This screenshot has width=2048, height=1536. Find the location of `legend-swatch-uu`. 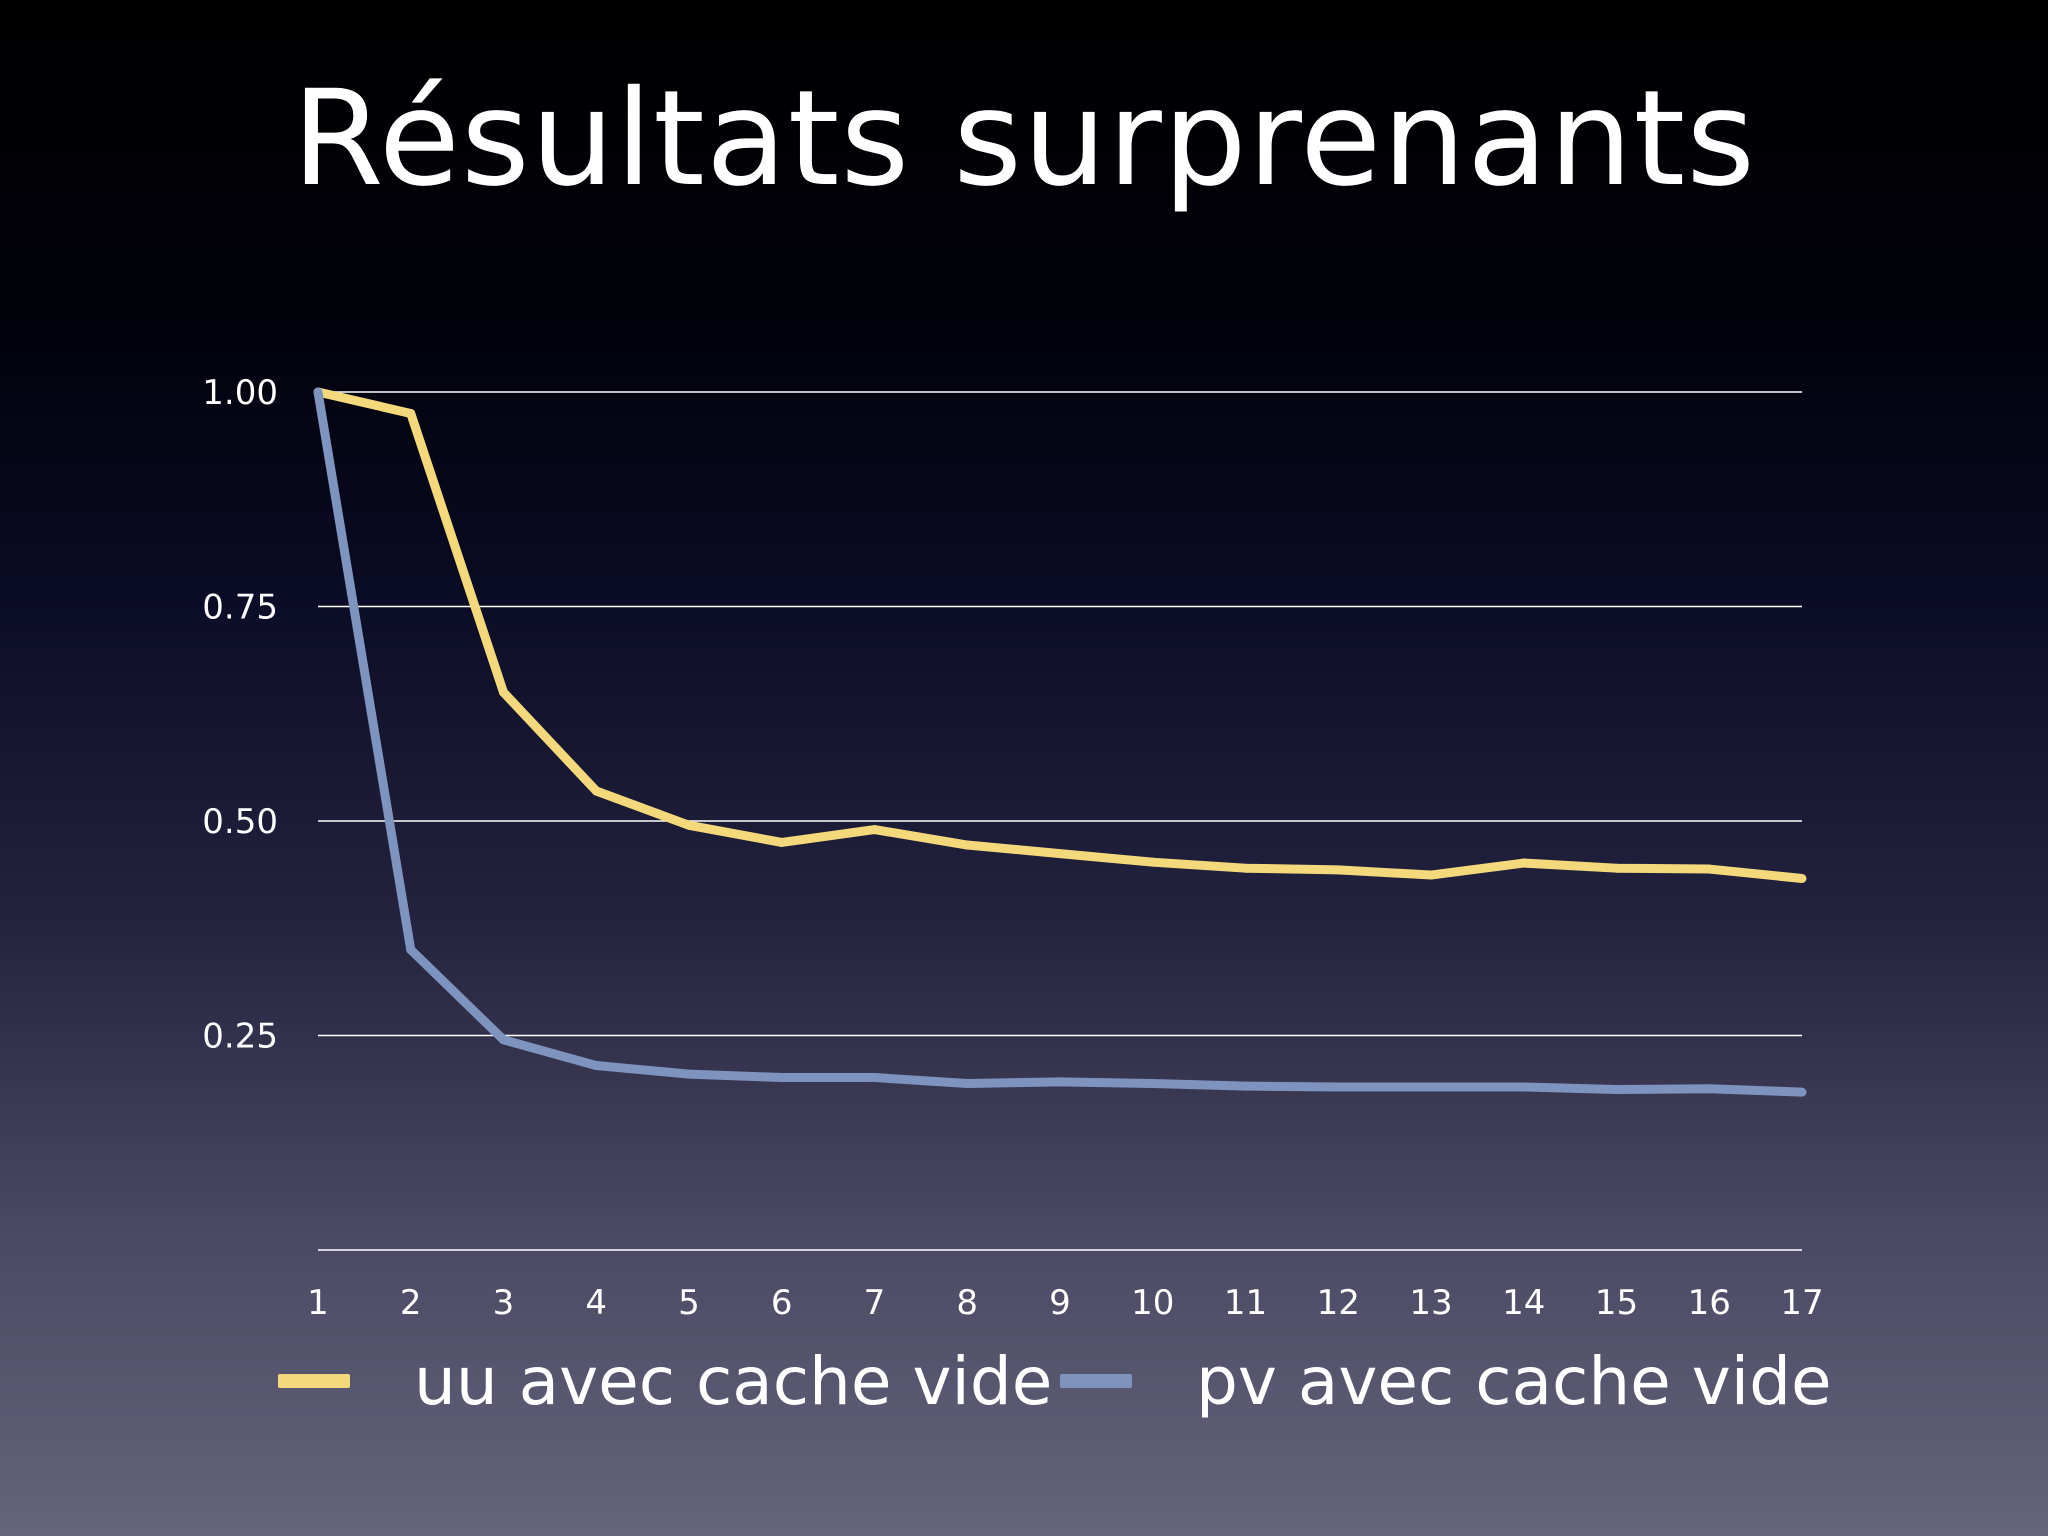

legend-swatch-uu is located at coordinates (314, 1381).